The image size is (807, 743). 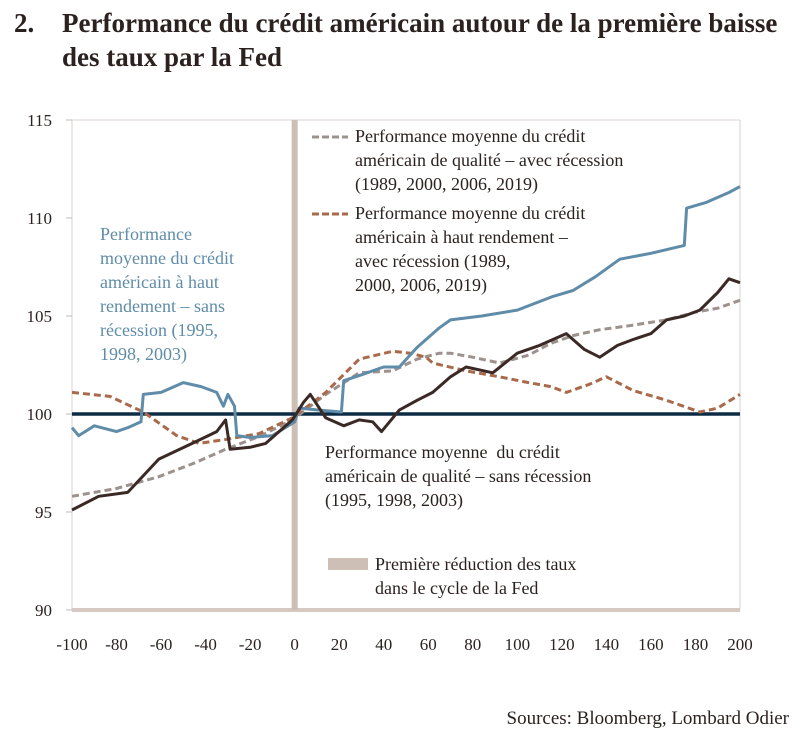 I want to click on y-tick-label: 110, so click(x=39, y=218).